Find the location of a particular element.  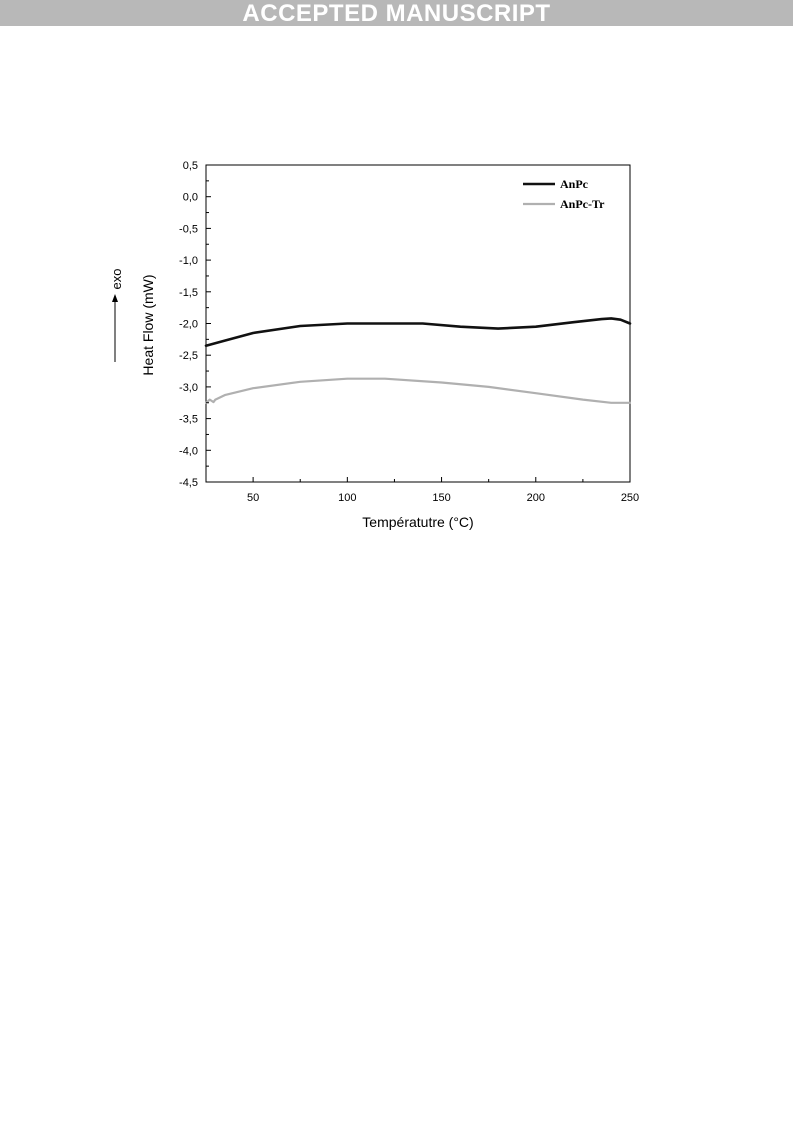

x-axis-label: Températutre (°C) is located at coordinates (417, 522).